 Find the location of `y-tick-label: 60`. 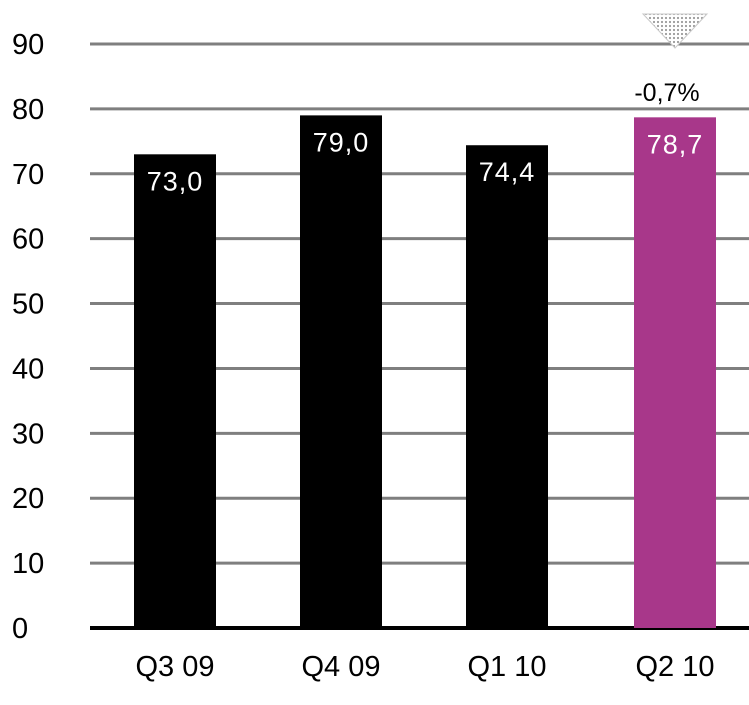

y-tick-label: 60 is located at coordinates (28, 240).